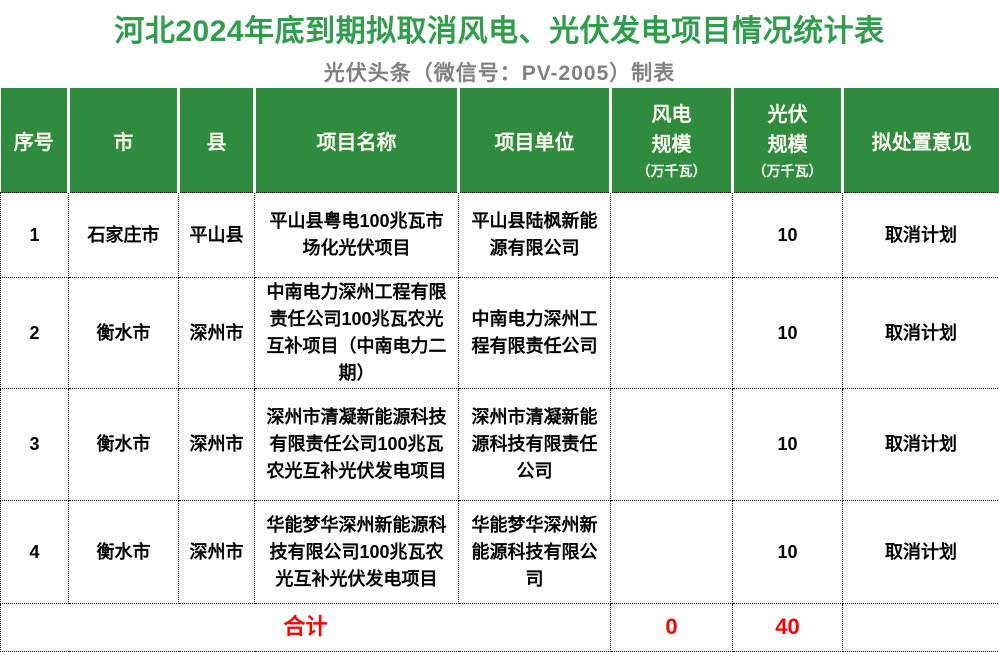 The image size is (999, 652). What do you see at coordinates (356, 444) in the screenshot?
I see `cell-project-name: 深州市清凝新能源科技有限责任公司100兆瓦农光互补光伏发电项目` at bounding box center [356, 444].